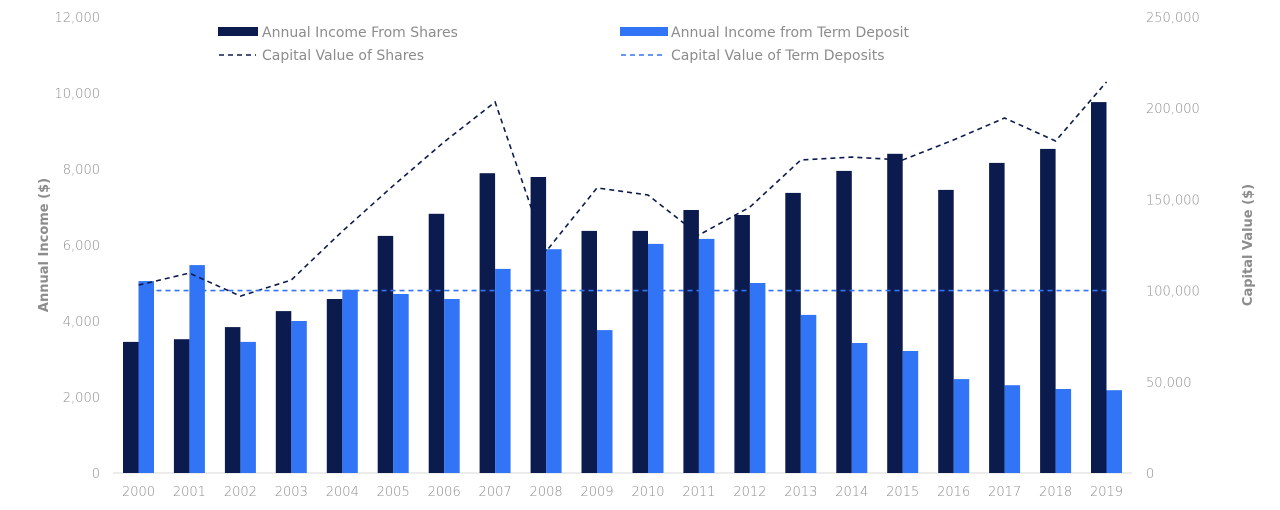 This screenshot has height=510, width=1280. Describe the element at coordinates (953, 492) in the screenshot. I see `x-tick-label: 2016` at that location.